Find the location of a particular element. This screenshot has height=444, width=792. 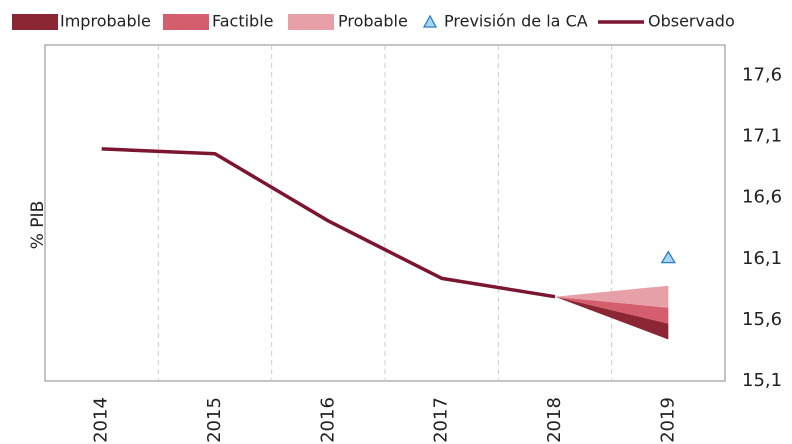

y-tick-label: 15,6 is located at coordinates (762, 319).